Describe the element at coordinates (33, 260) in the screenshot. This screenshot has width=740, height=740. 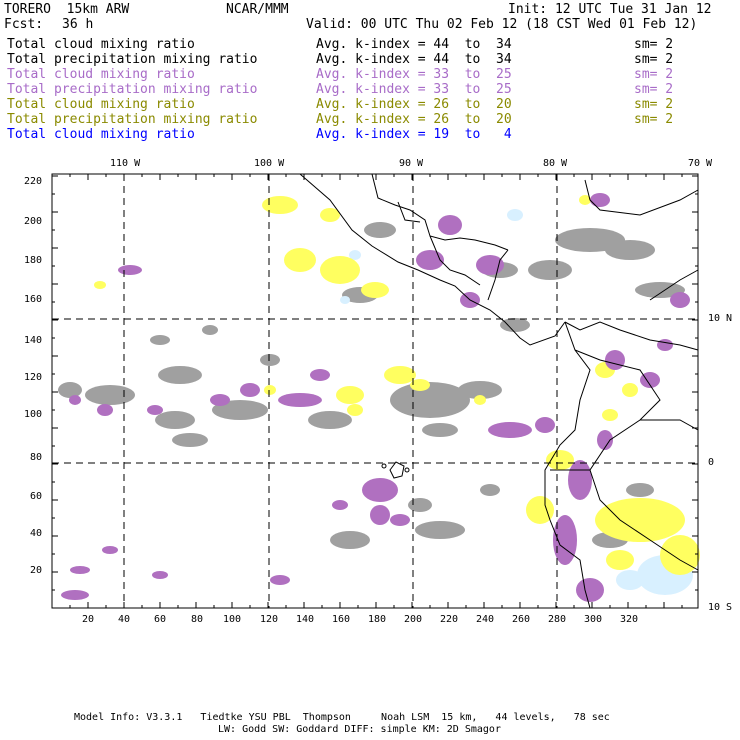
I see `y-tick-label: 180` at that location.